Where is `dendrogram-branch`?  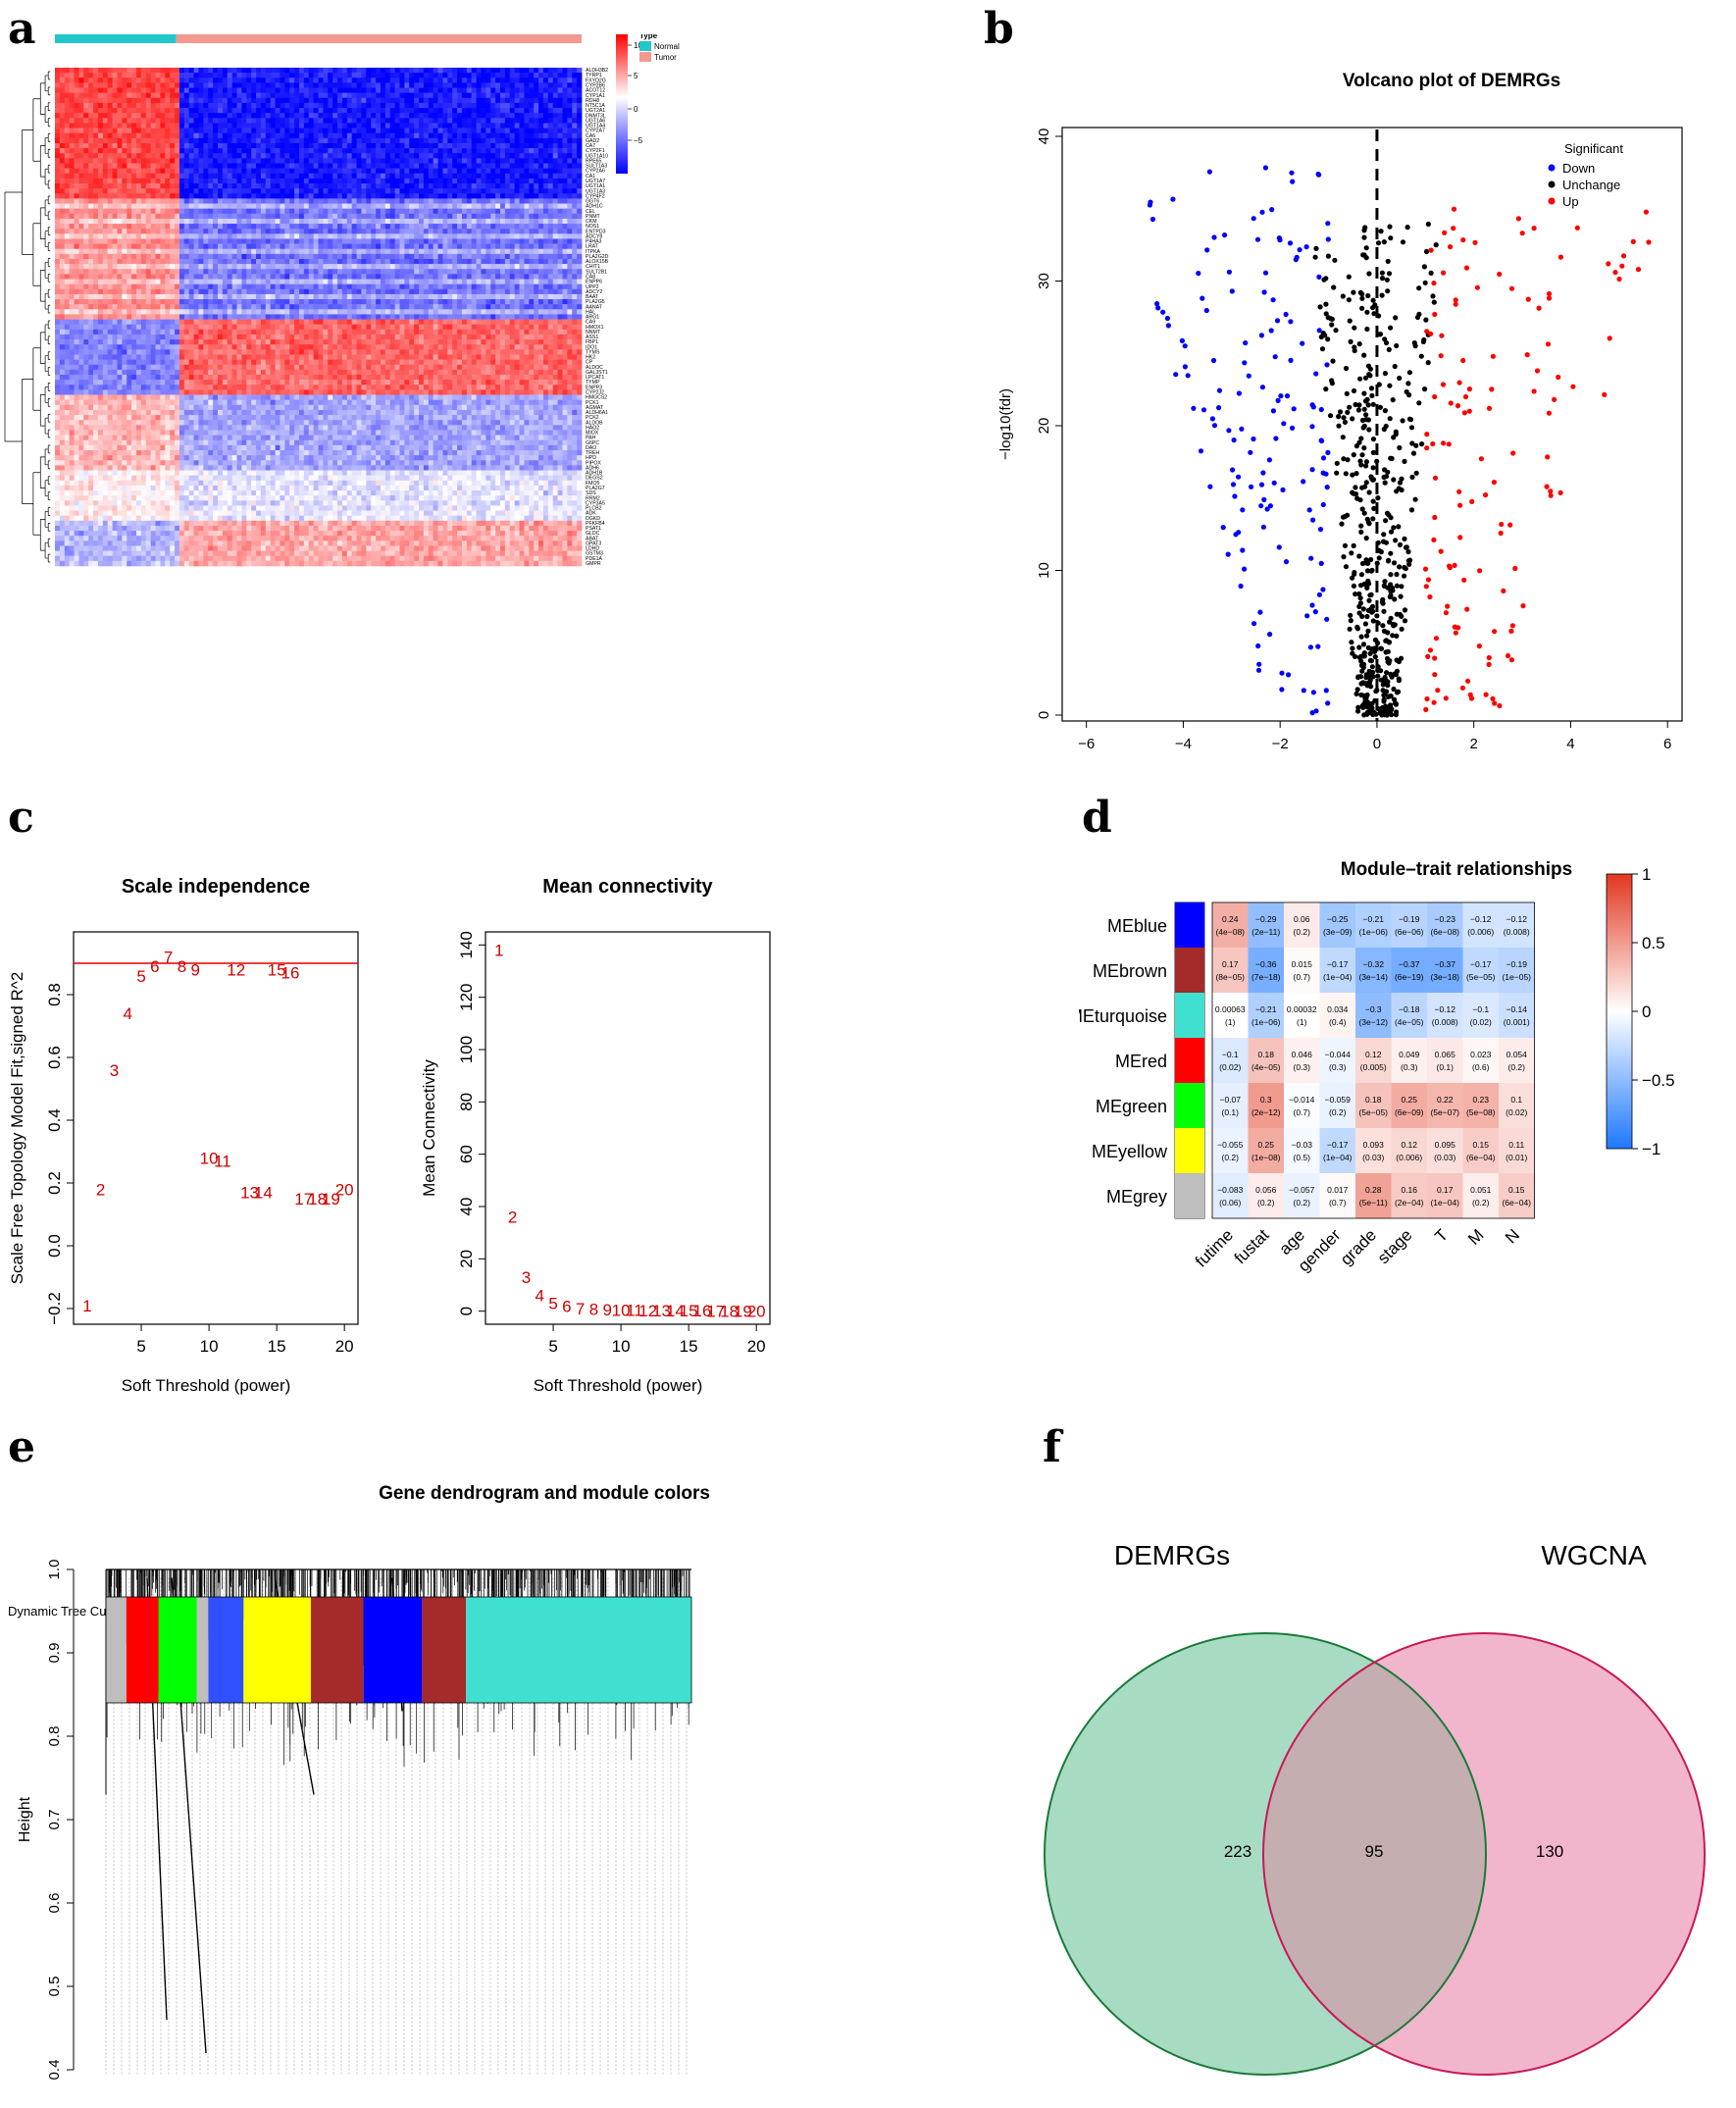
dendrogram-branch is located at coordinates (47, 364).